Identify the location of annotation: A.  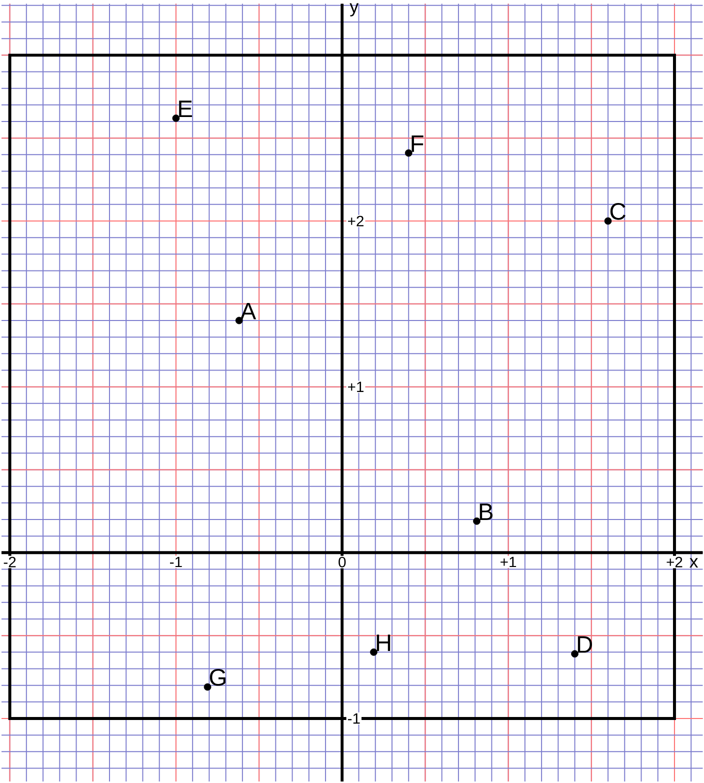
(248, 311).